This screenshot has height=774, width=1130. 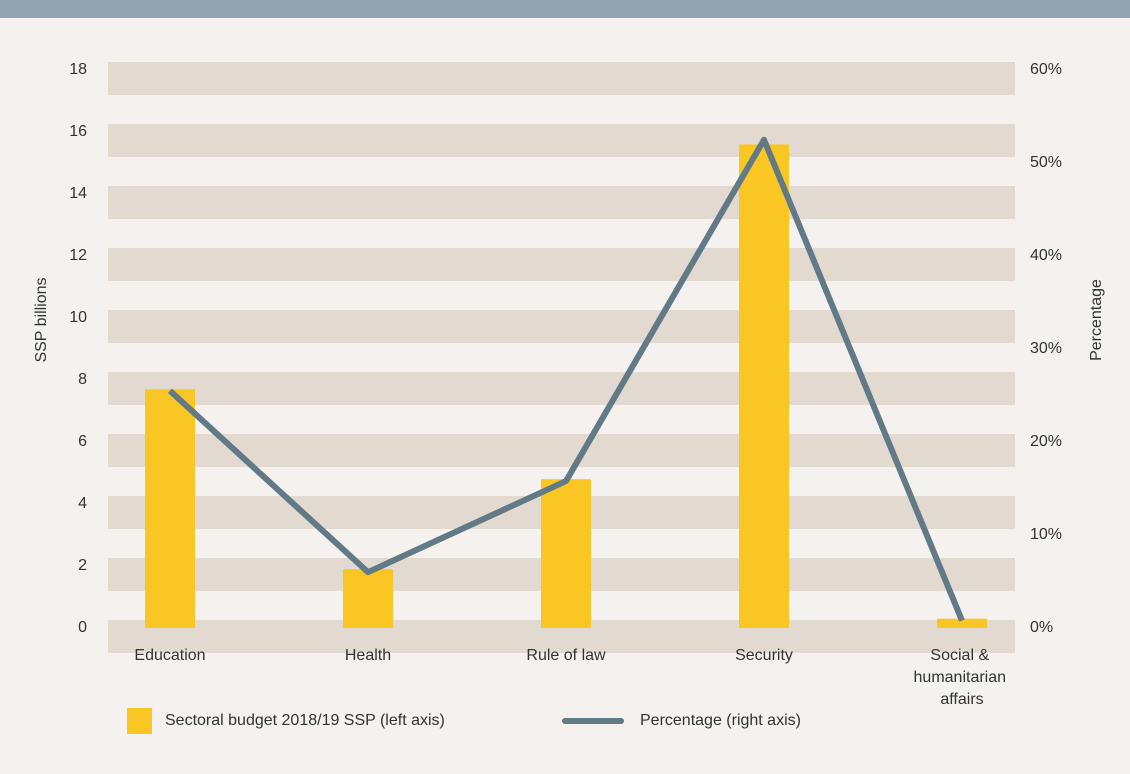 I want to click on header-band, so click(x=565, y=9).